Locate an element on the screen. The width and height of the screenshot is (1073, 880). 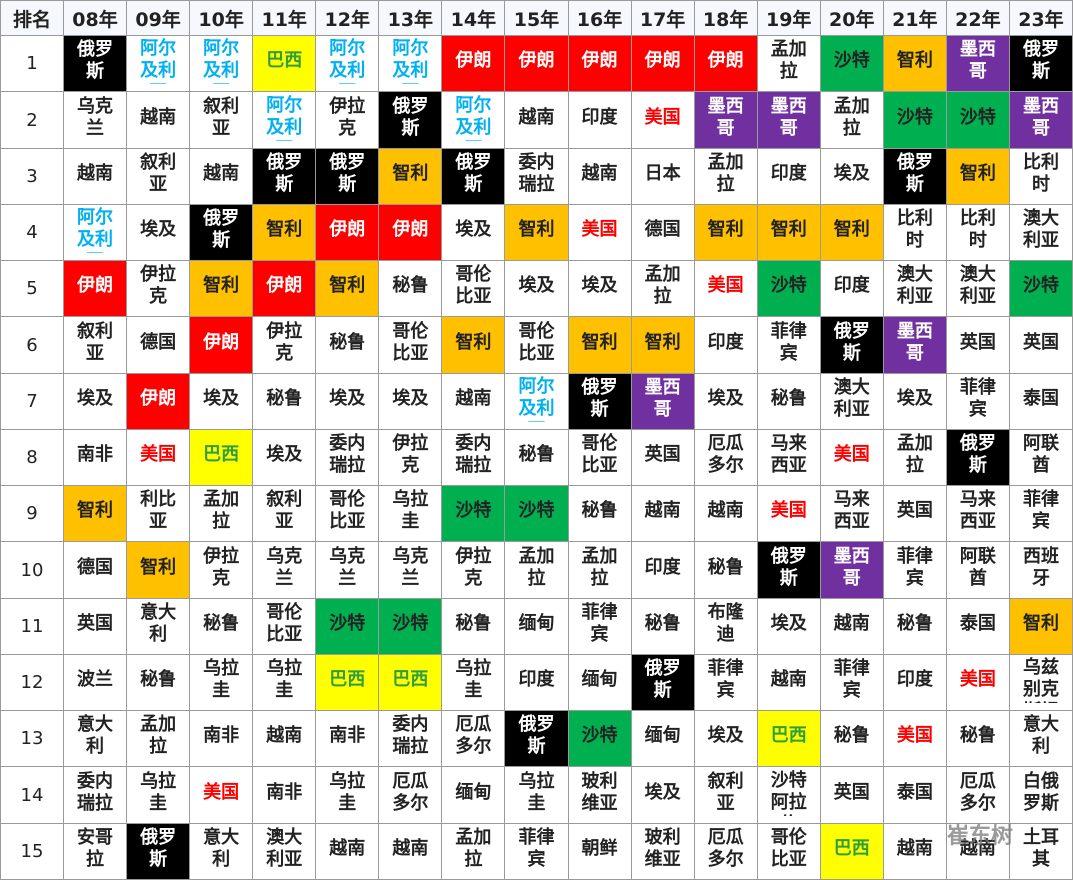
country-cell: 墨西哥 is located at coordinates (788, 120).